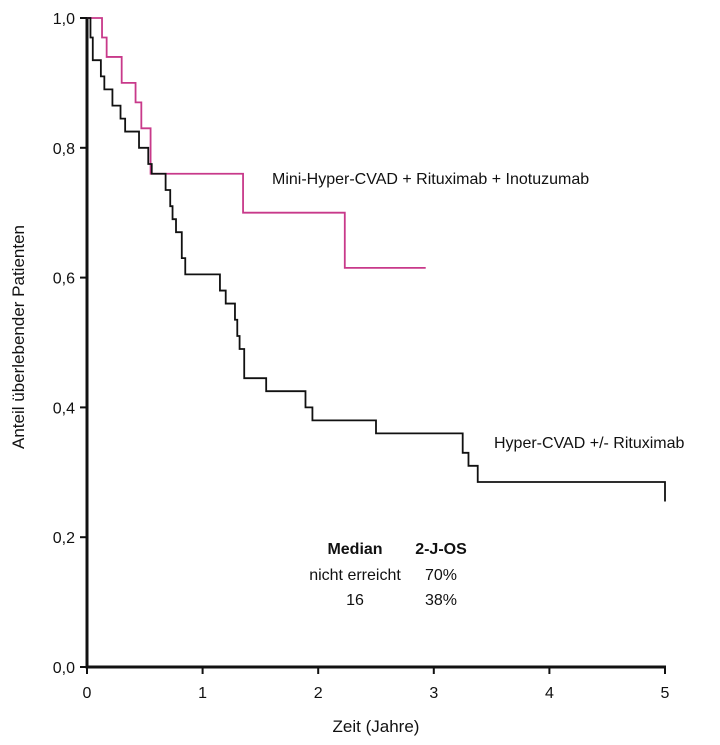 The image size is (720, 745). Describe the element at coordinates (64, 149) in the screenshot. I see `y-tick-label: 0,8` at that location.